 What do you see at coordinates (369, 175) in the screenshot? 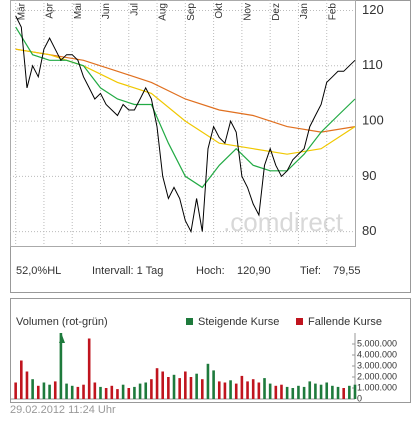
I see `y-tick-label: 90` at bounding box center [369, 175].